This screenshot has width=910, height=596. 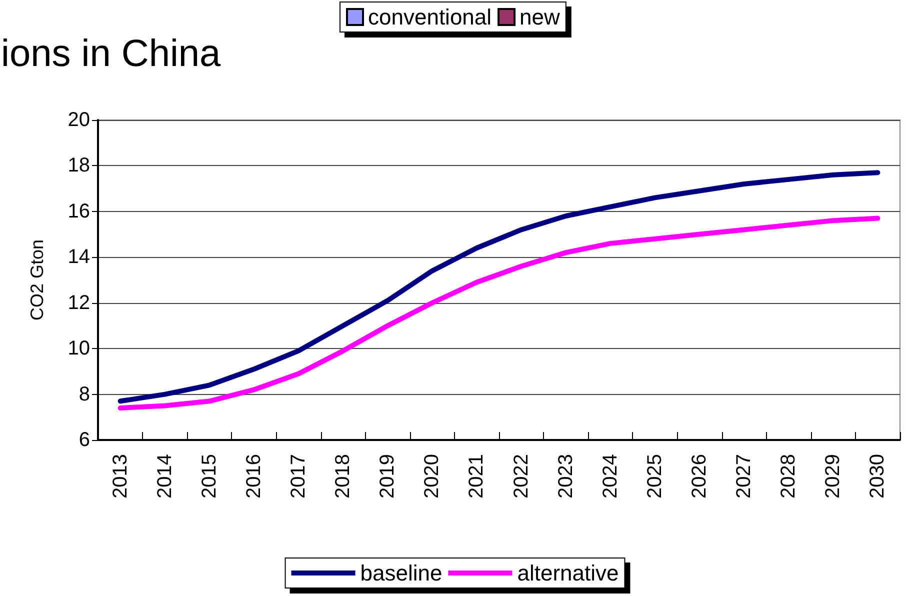 What do you see at coordinates (430, 17) in the screenshot?
I see `legend-label: conventional` at bounding box center [430, 17].